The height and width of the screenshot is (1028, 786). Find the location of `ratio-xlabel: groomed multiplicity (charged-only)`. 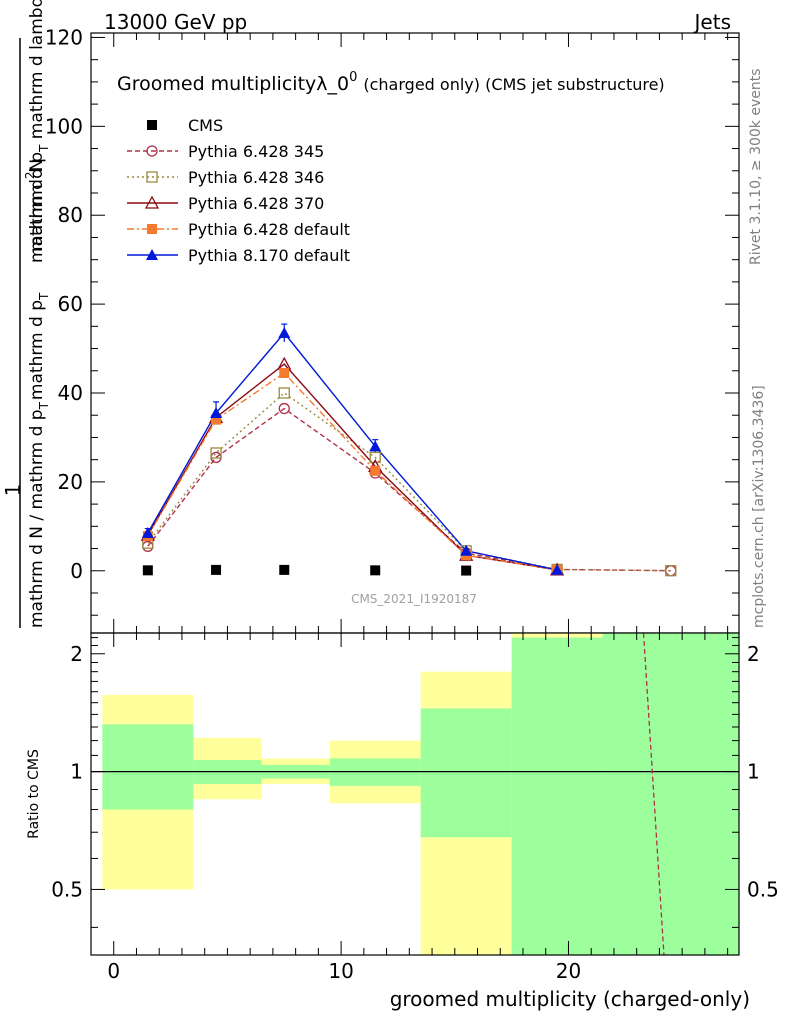

ratio-xlabel: groomed multiplicity (charged-only) is located at coordinates (570, 999).